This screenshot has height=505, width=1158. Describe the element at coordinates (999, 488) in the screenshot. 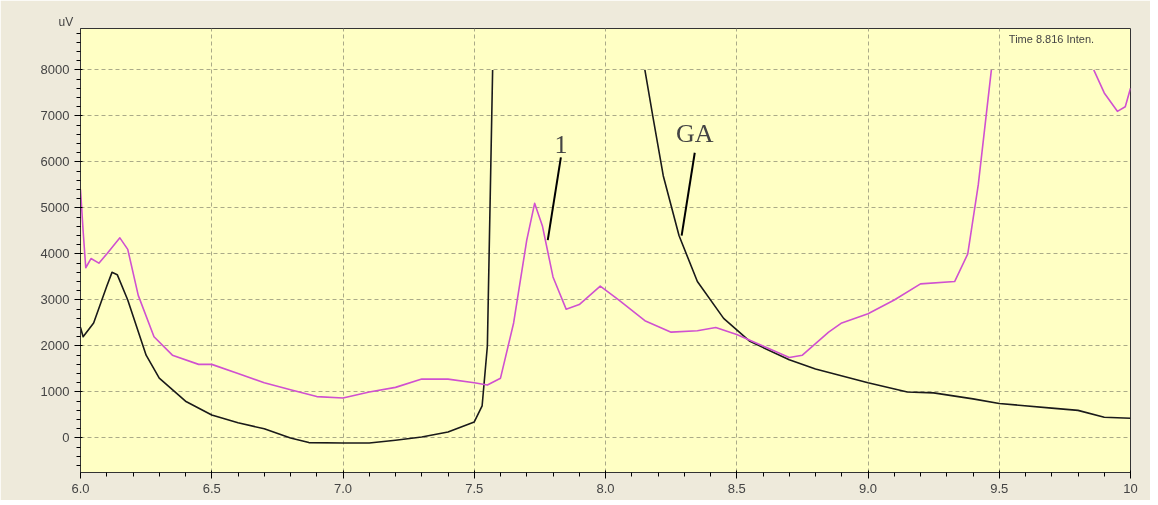

I see `x-tick-label: 9.5` at that location.